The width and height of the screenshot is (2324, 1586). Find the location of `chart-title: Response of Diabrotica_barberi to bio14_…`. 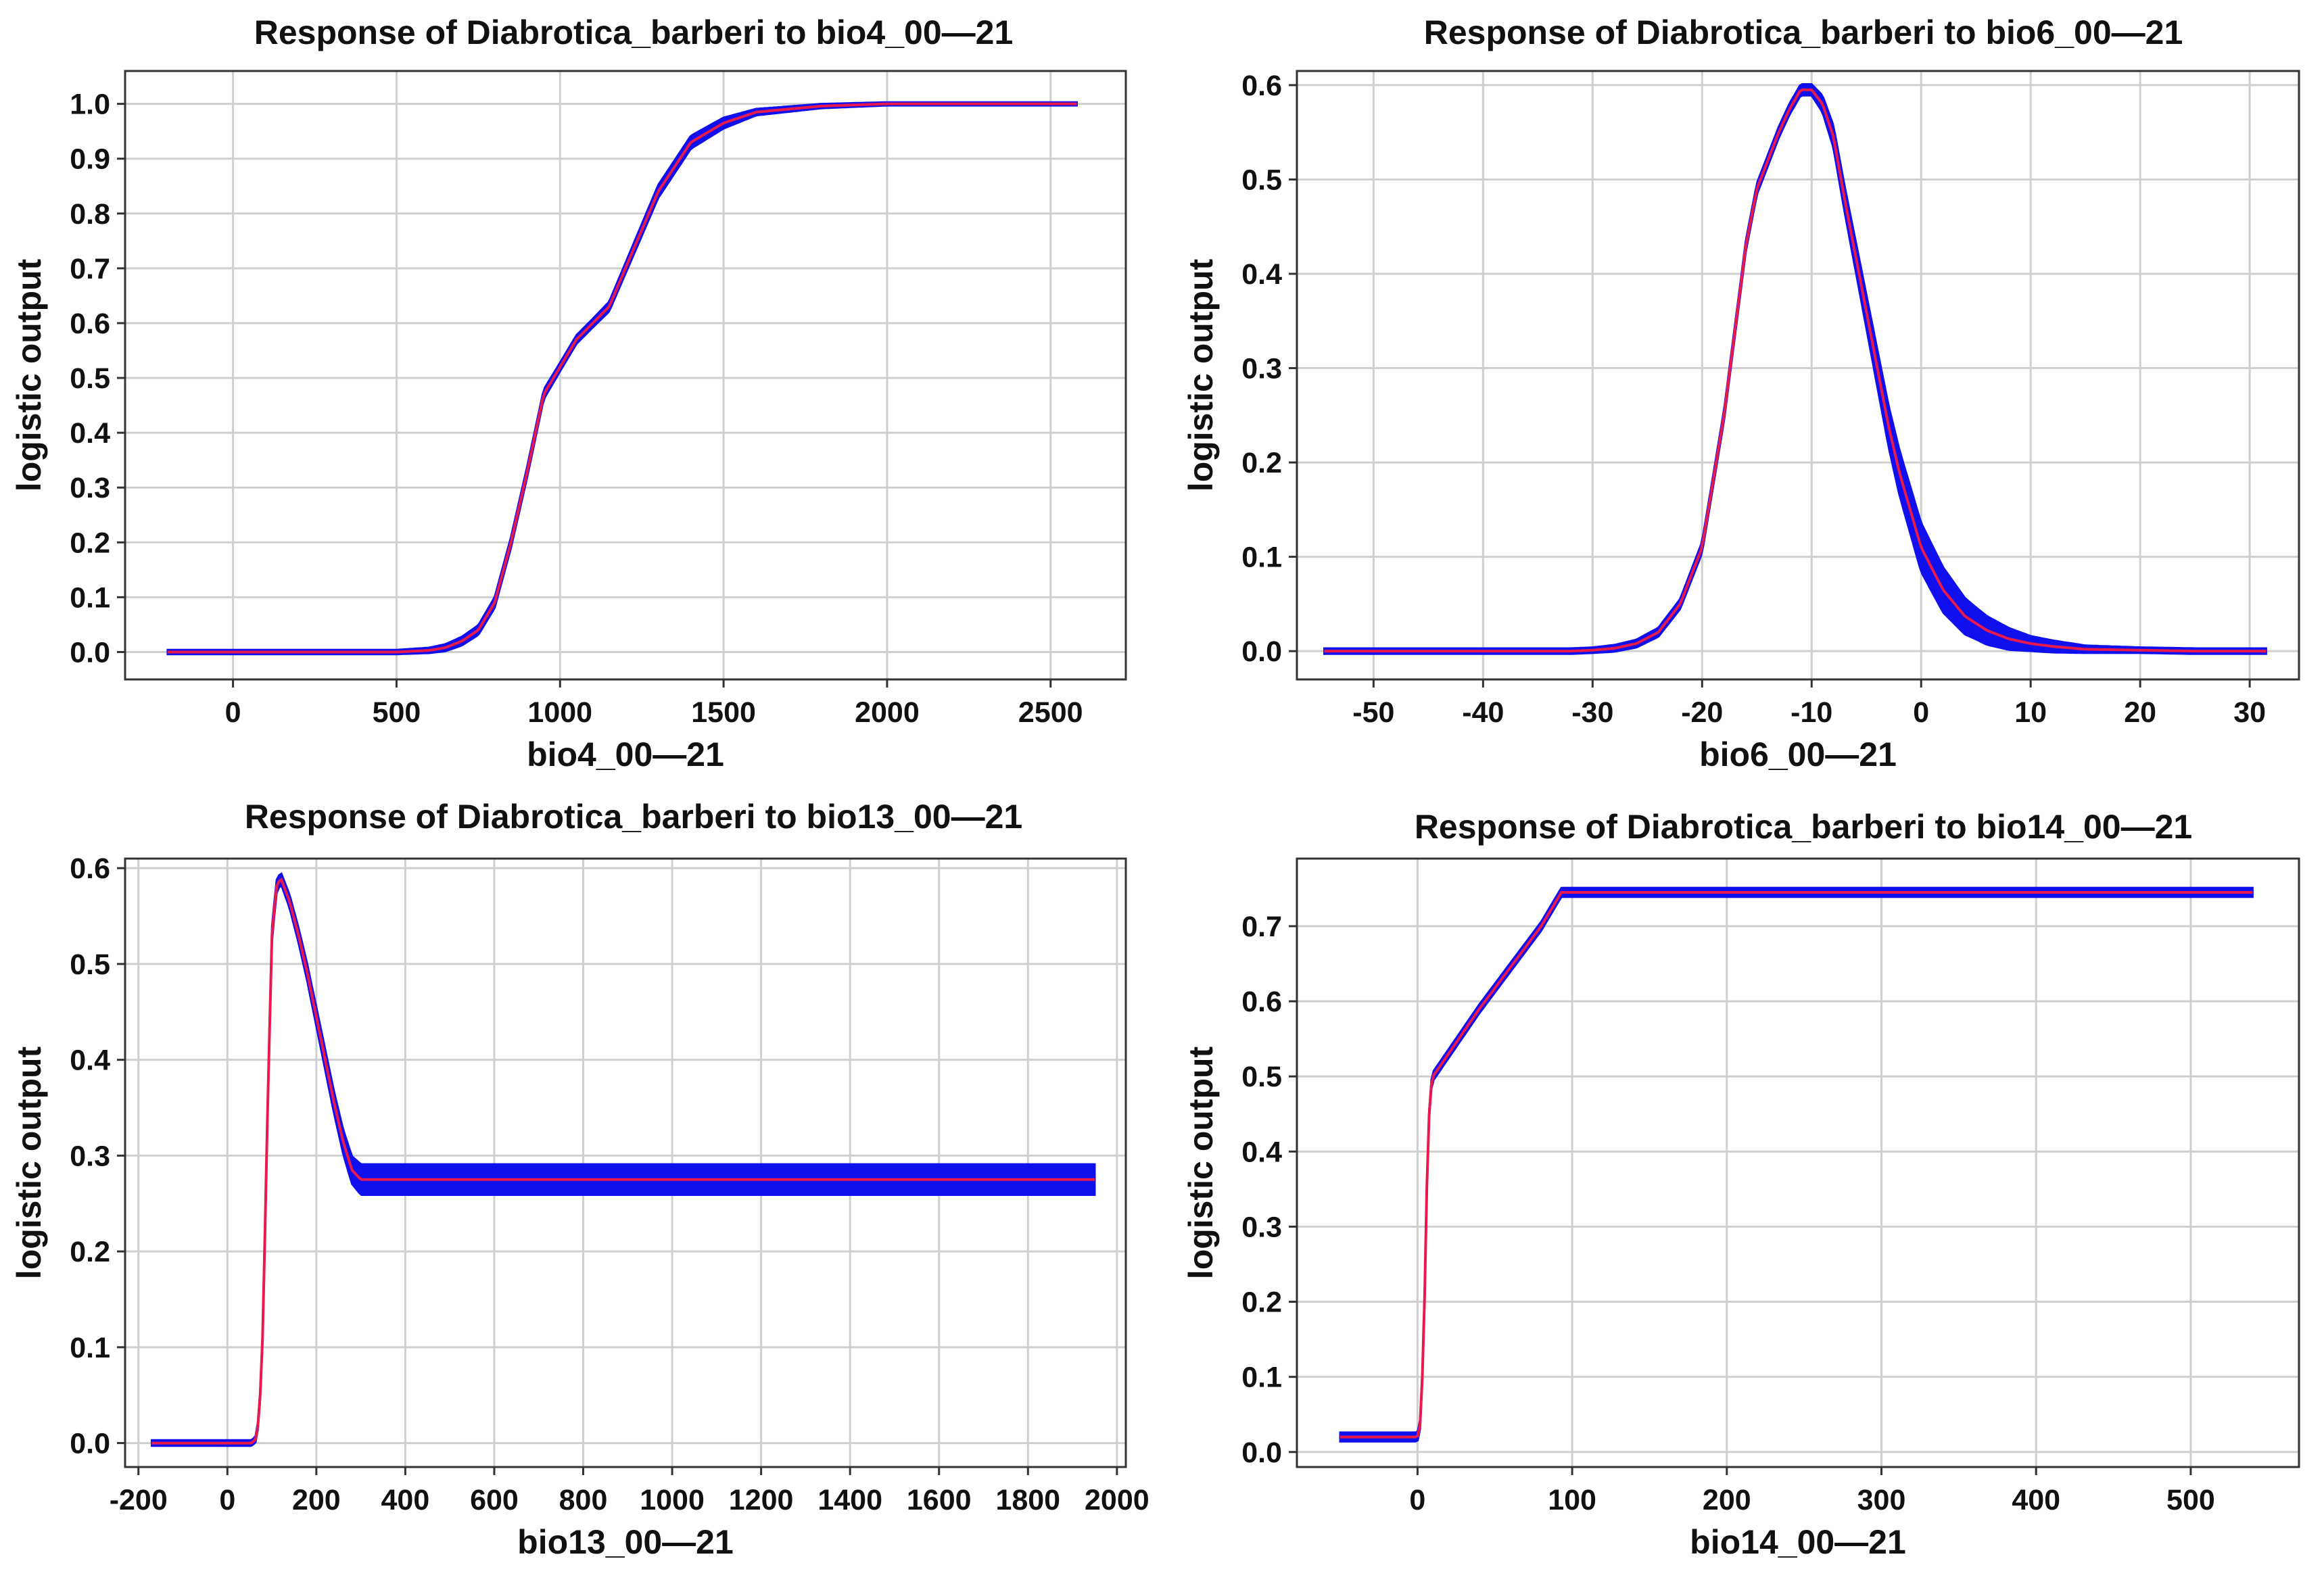

chart-title: Response of Diabrotica_barberi to bio14_… is located at coordinates (1803, 827).